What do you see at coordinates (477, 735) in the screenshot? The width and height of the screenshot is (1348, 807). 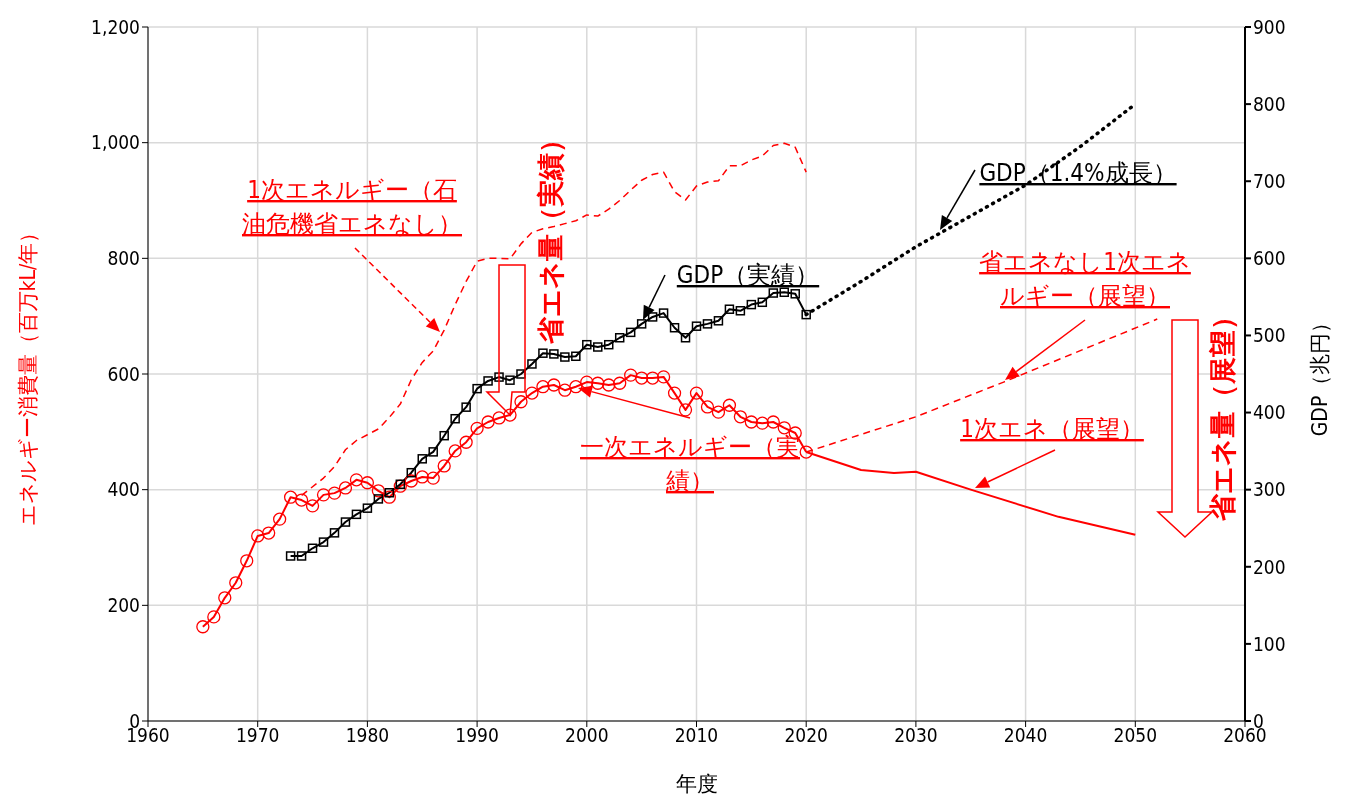 I see `x-tick-label: 1990` at bounding box center [477, 735].